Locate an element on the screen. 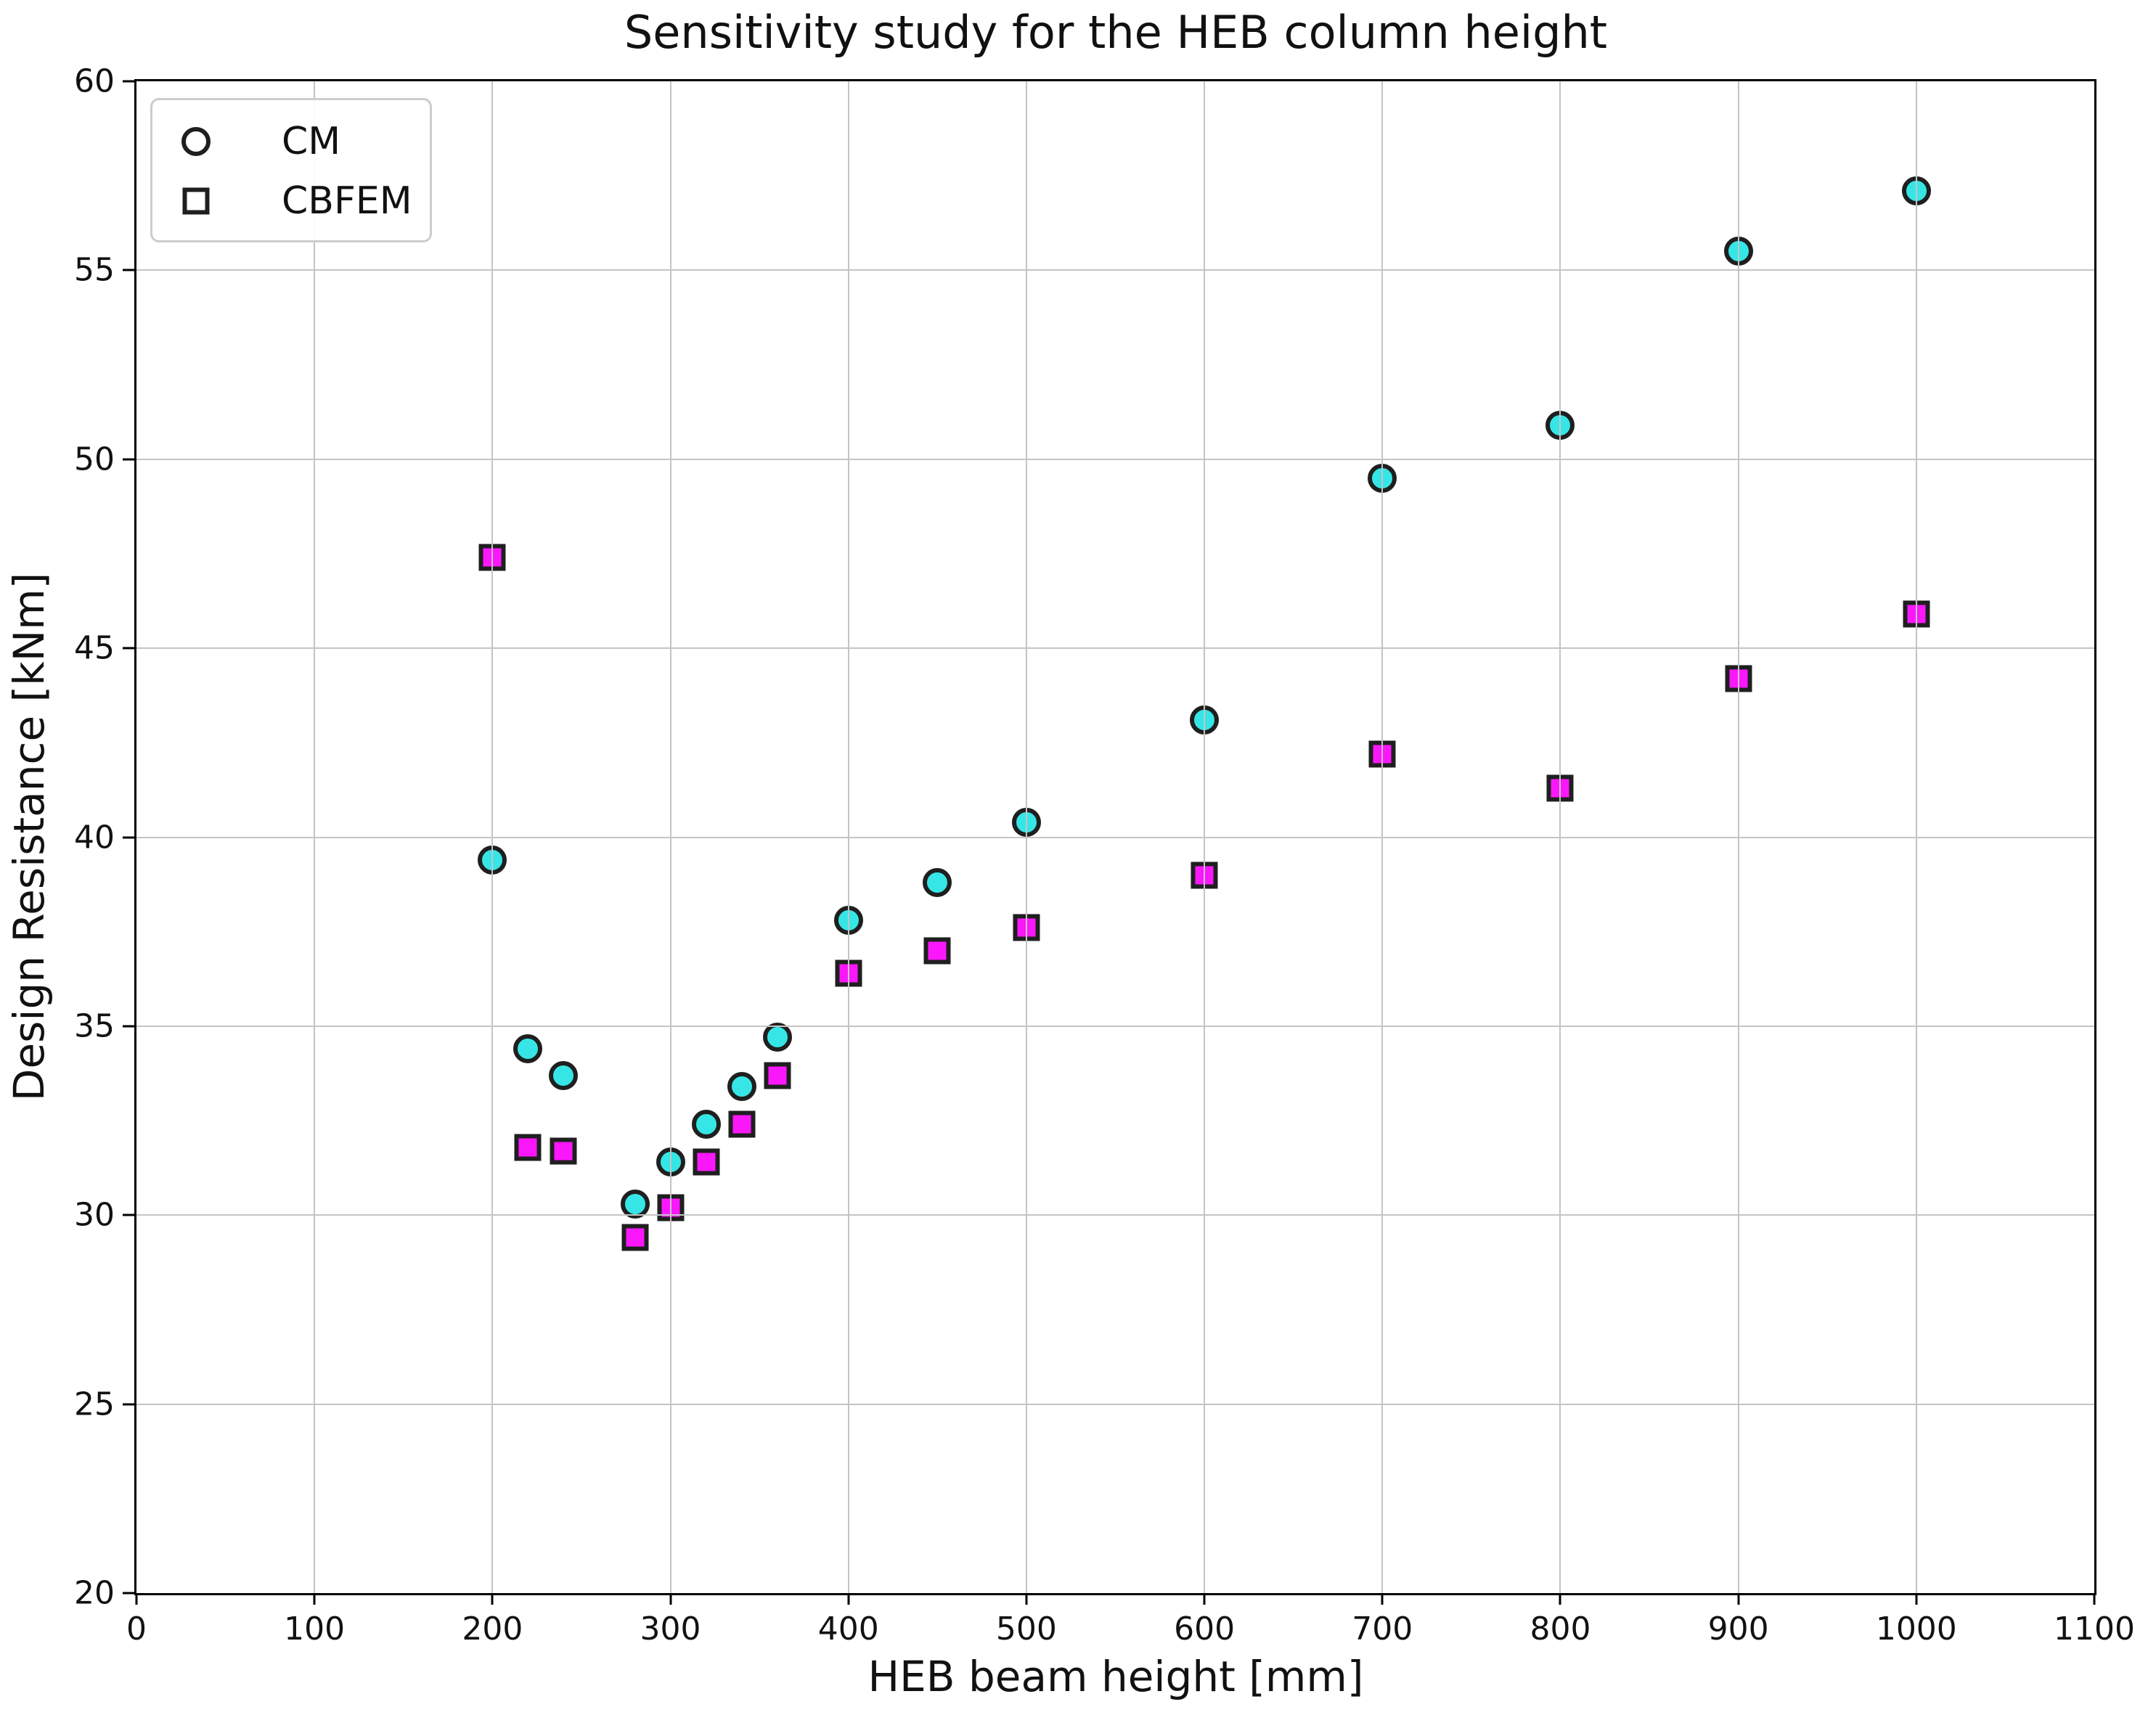 The height and width of the screenshot is (1723, 2156). x-tick-label: 800 is located at coordinates (1561, 1629).